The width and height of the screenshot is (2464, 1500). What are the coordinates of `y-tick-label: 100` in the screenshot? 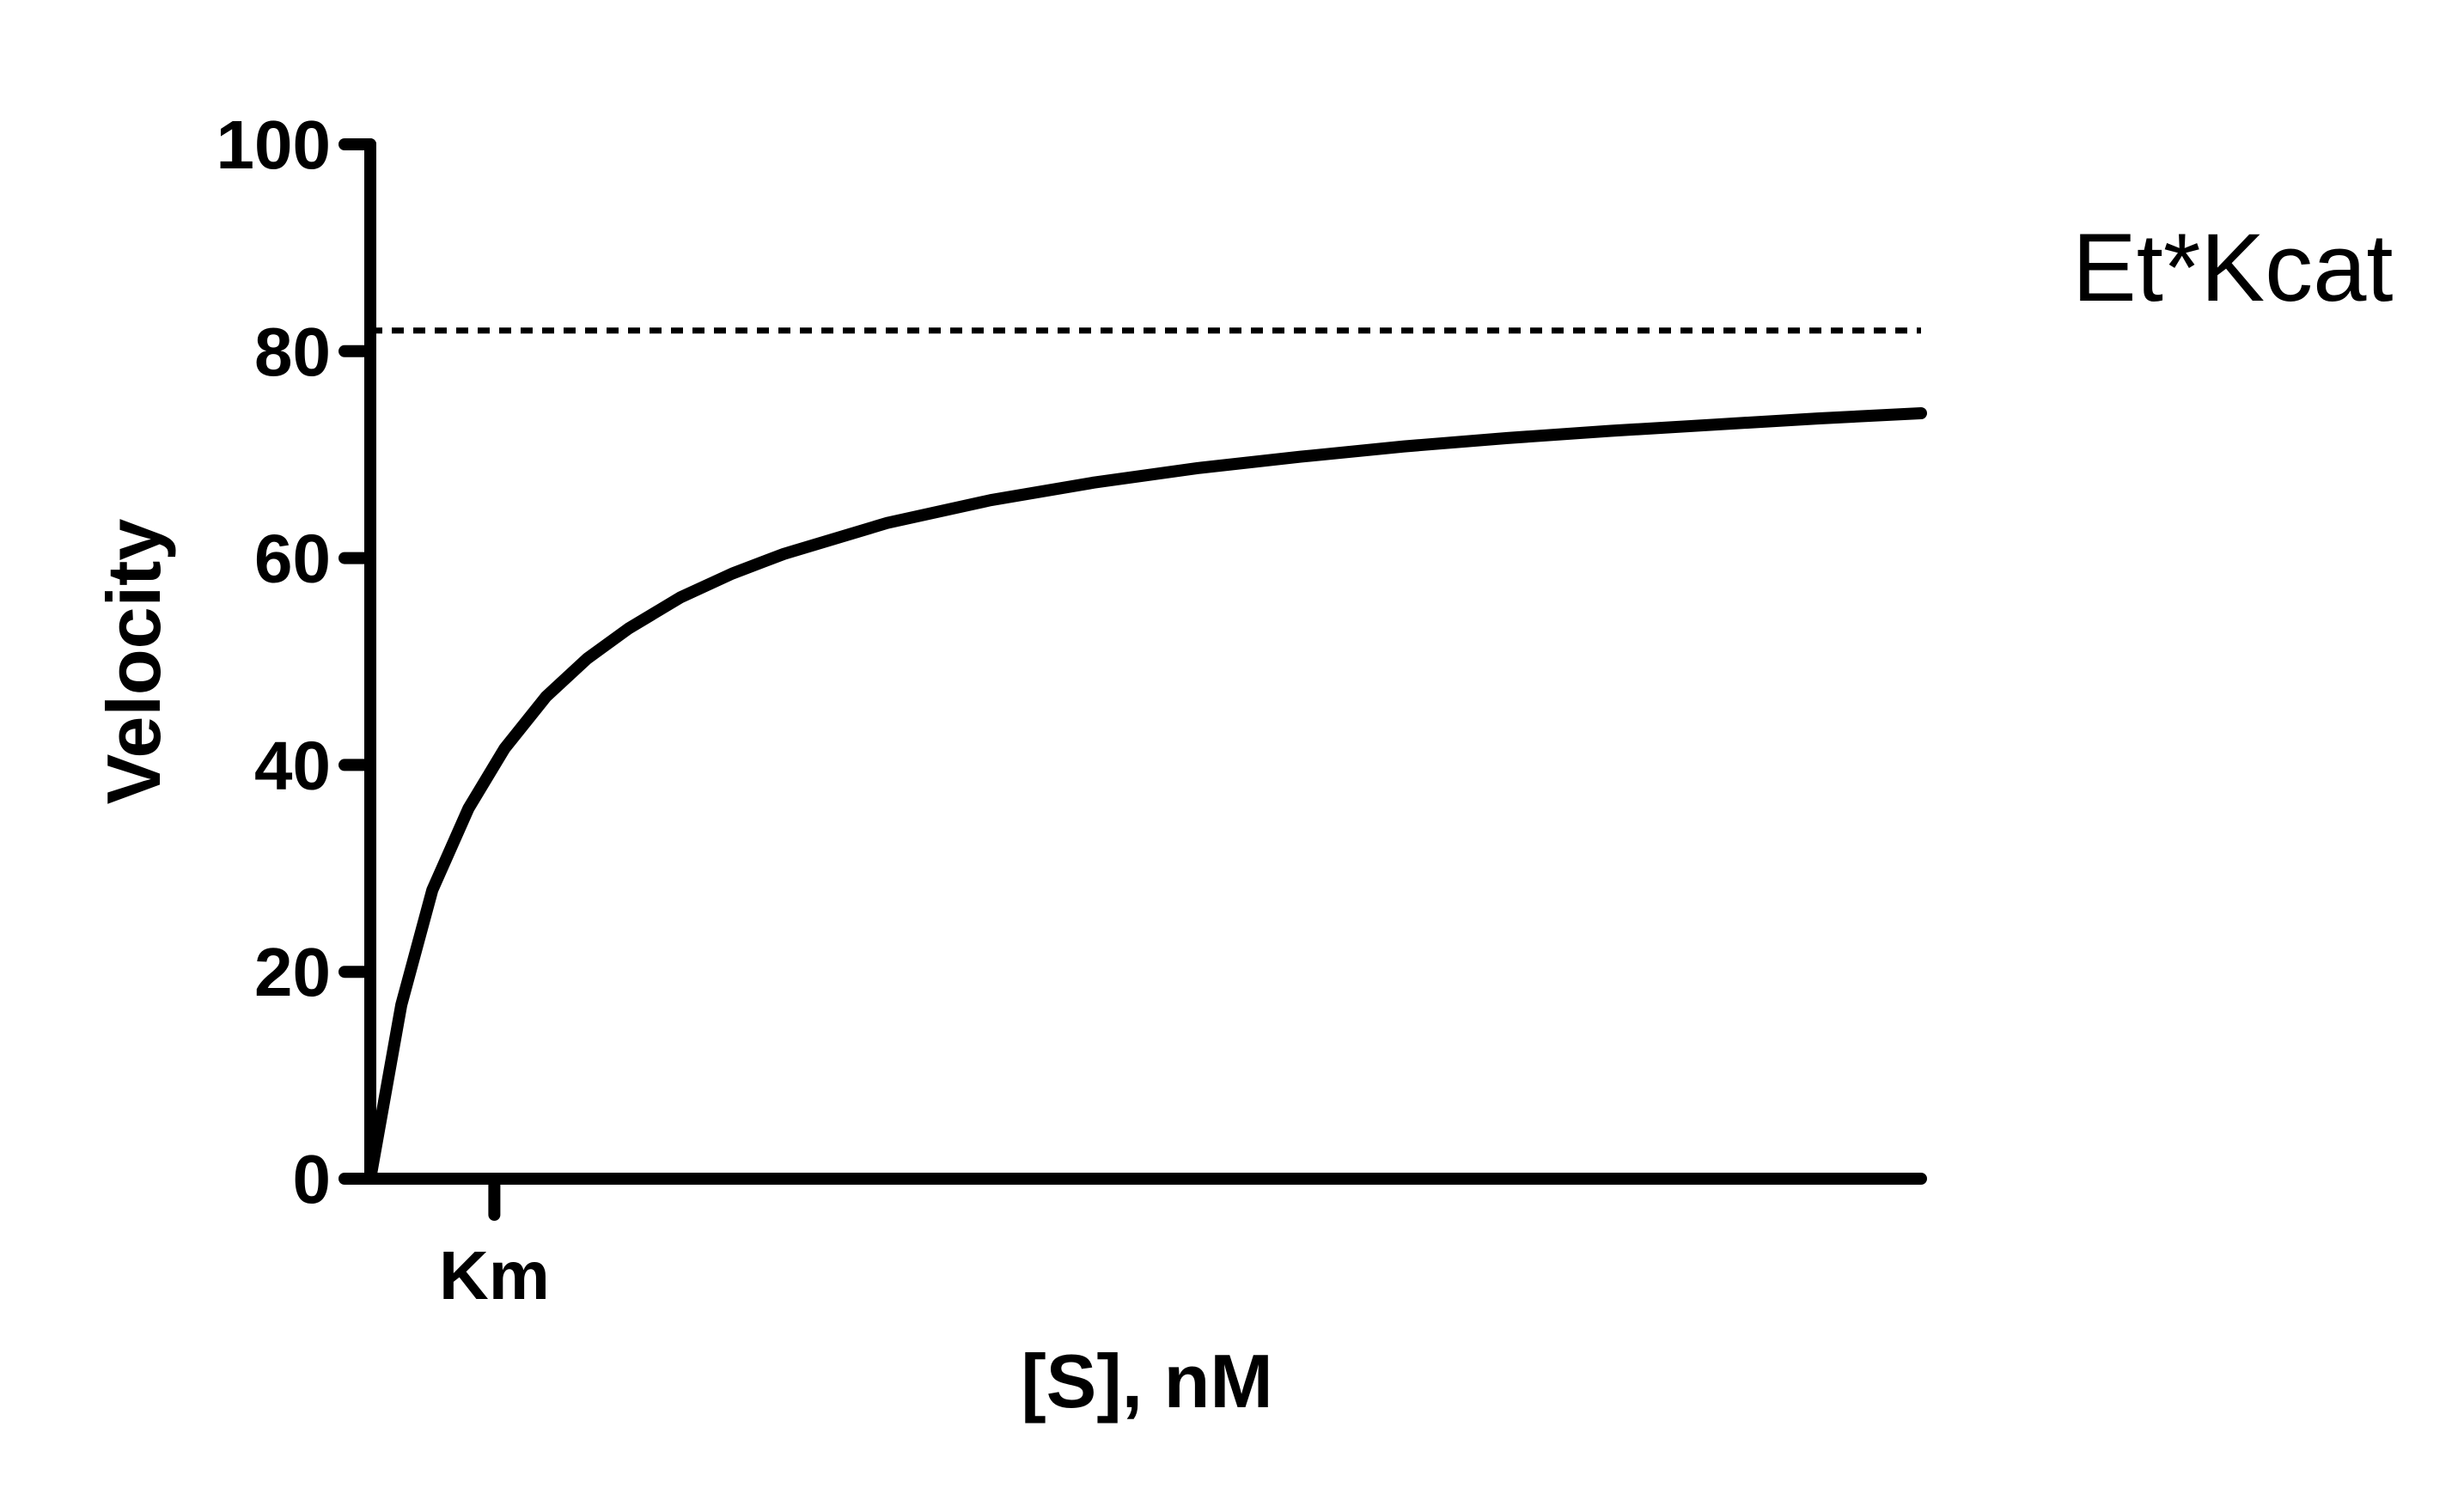 It's located at (274, 145).